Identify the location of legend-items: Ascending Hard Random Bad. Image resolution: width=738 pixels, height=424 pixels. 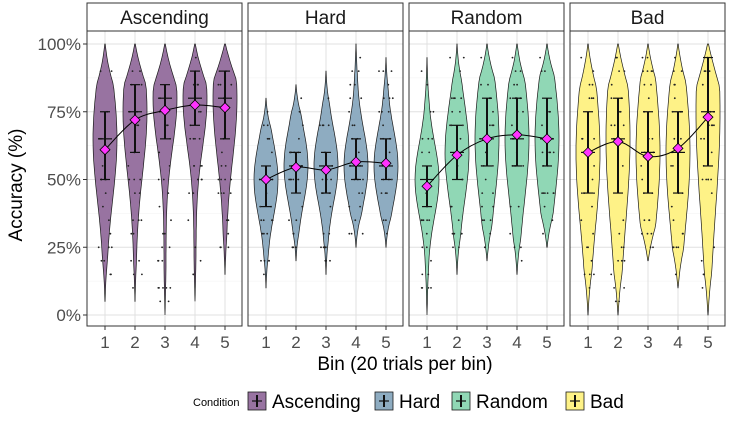
(435, 402).